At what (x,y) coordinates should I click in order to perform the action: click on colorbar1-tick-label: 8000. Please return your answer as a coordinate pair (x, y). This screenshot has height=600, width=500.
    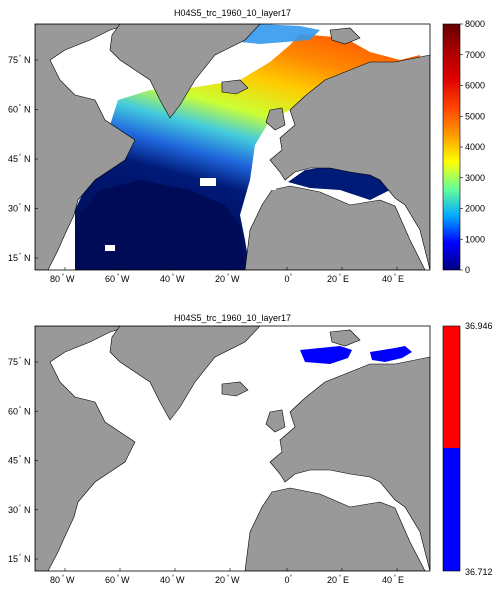
    Looking at the image, I should click on (475, 24).